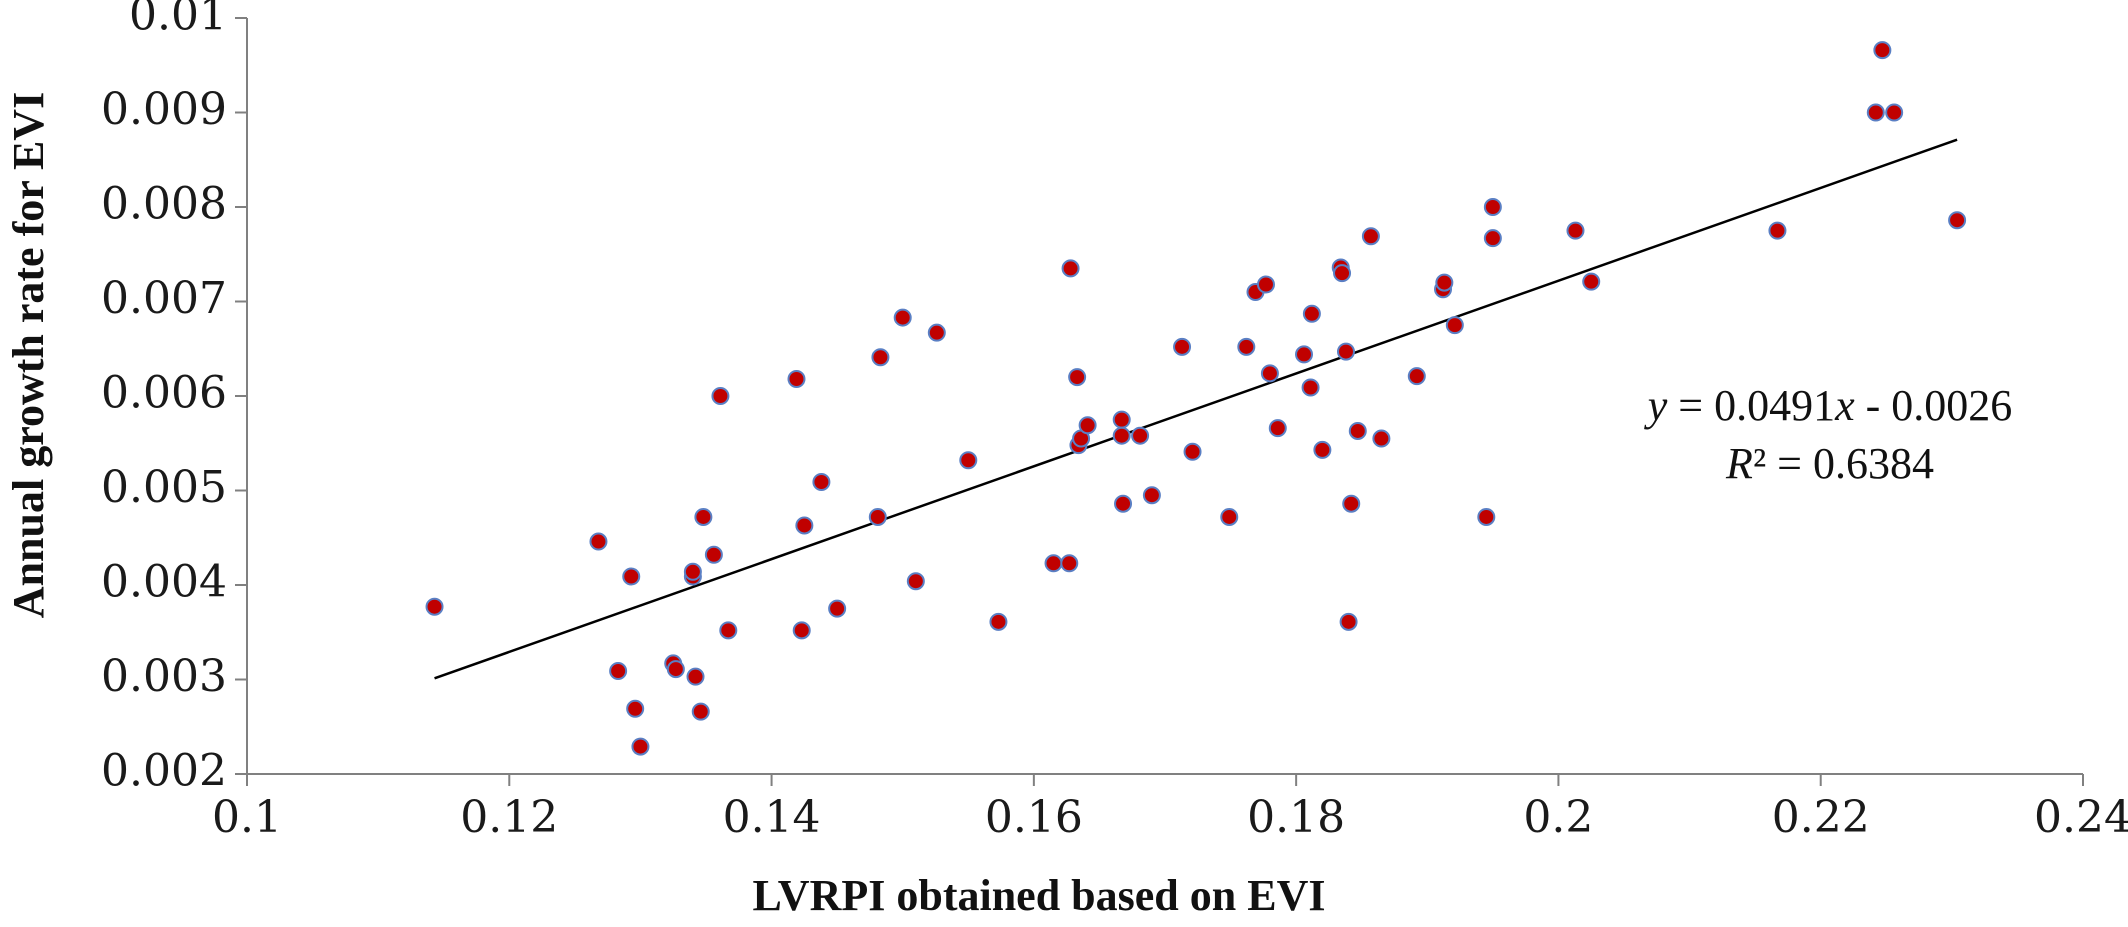 Image resolution: width=2128 pixels, height=927 pixels. I want to click on y-axis-title: Annual growth rate for EVI, so click(28, 355).